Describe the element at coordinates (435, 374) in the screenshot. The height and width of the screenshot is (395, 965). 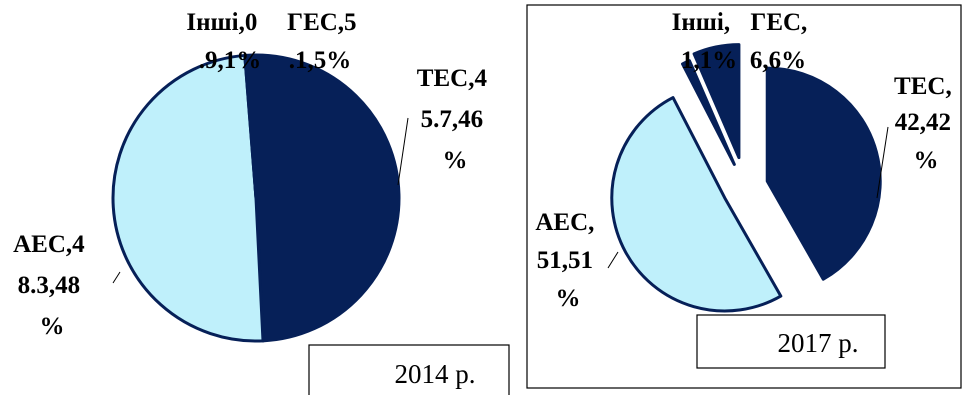
I see `year-label-2014: 2014 р.` at that location.